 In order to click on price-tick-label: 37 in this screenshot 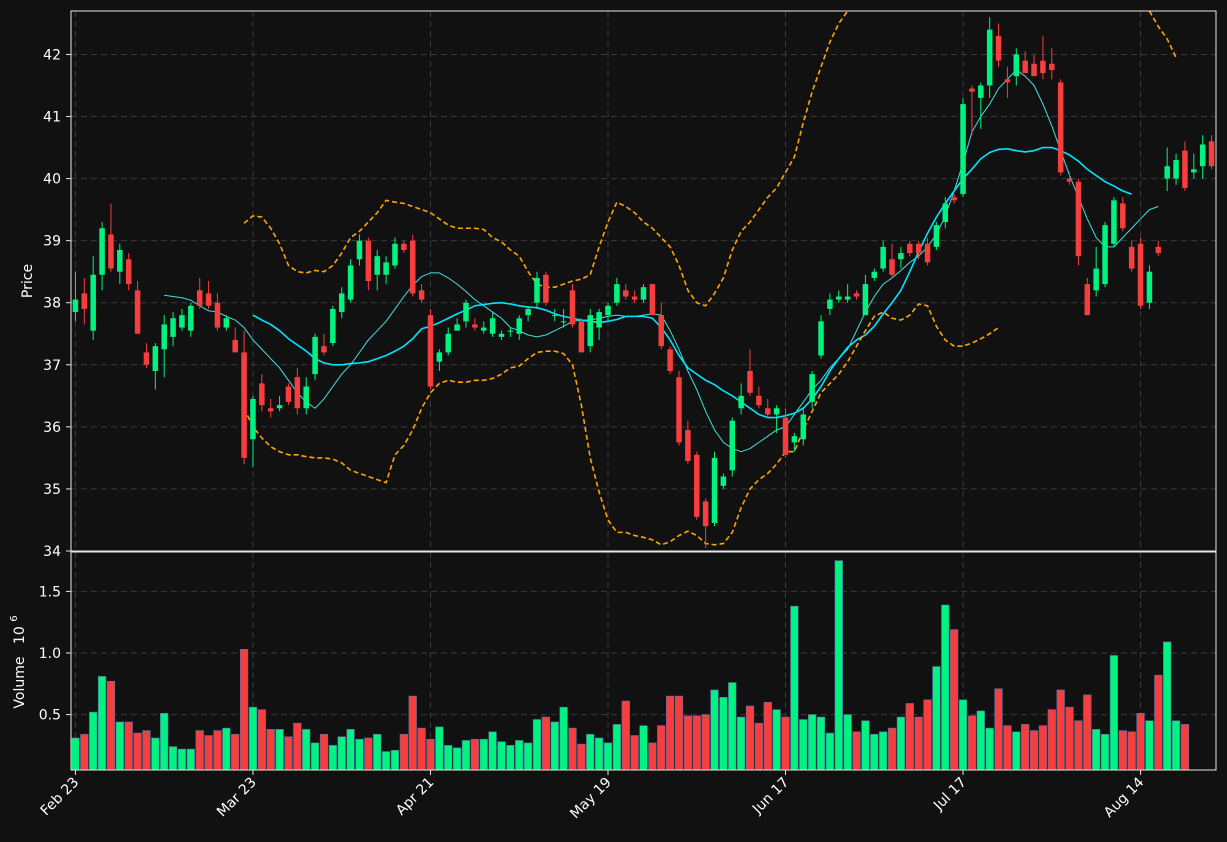, I will do `click(52, 366)`.